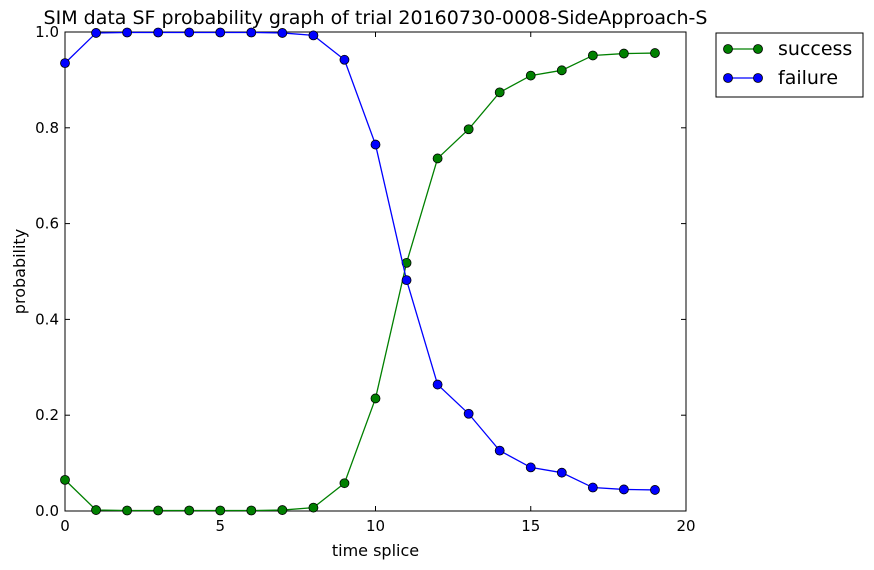  Describe the element at coordinates (47, 32) in the screenshot. I see `y-tick-label: 1.0` at that location.